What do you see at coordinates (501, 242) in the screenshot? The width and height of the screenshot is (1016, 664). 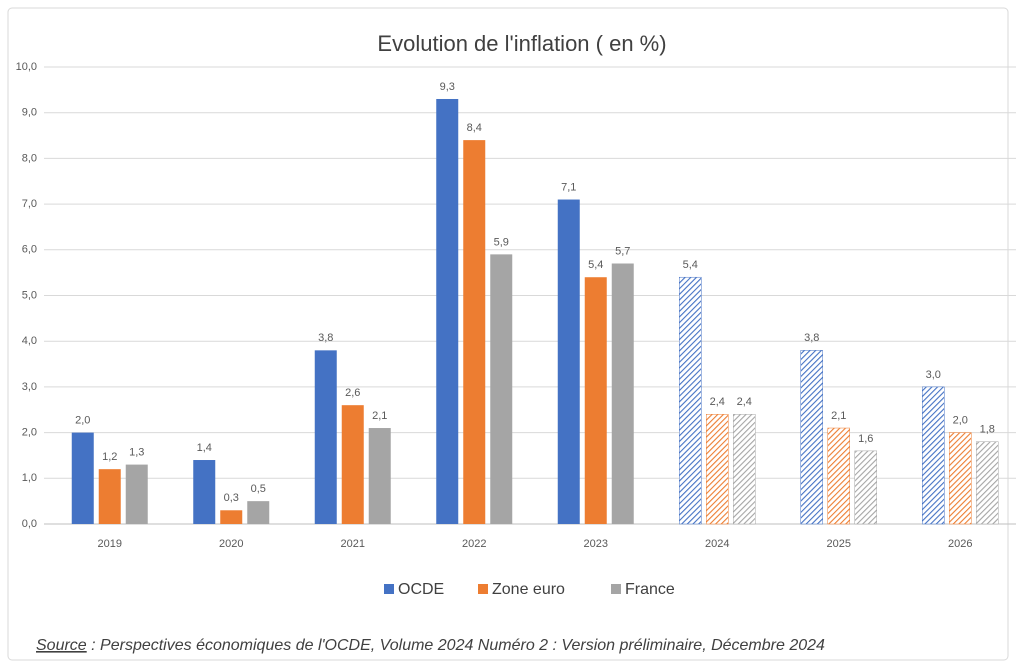 I see `value-label: 5,9` at bounding box center [501, 242].